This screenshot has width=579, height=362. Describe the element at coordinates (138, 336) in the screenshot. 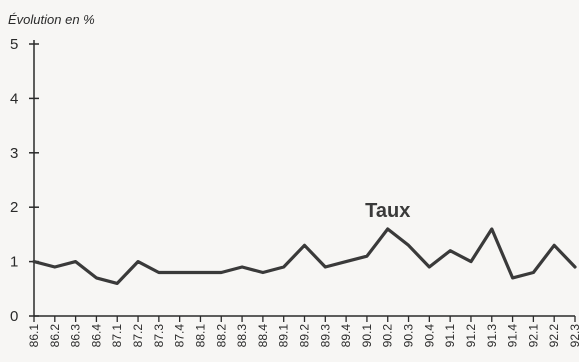

I see `x-tick-label: 87.2` at that location.